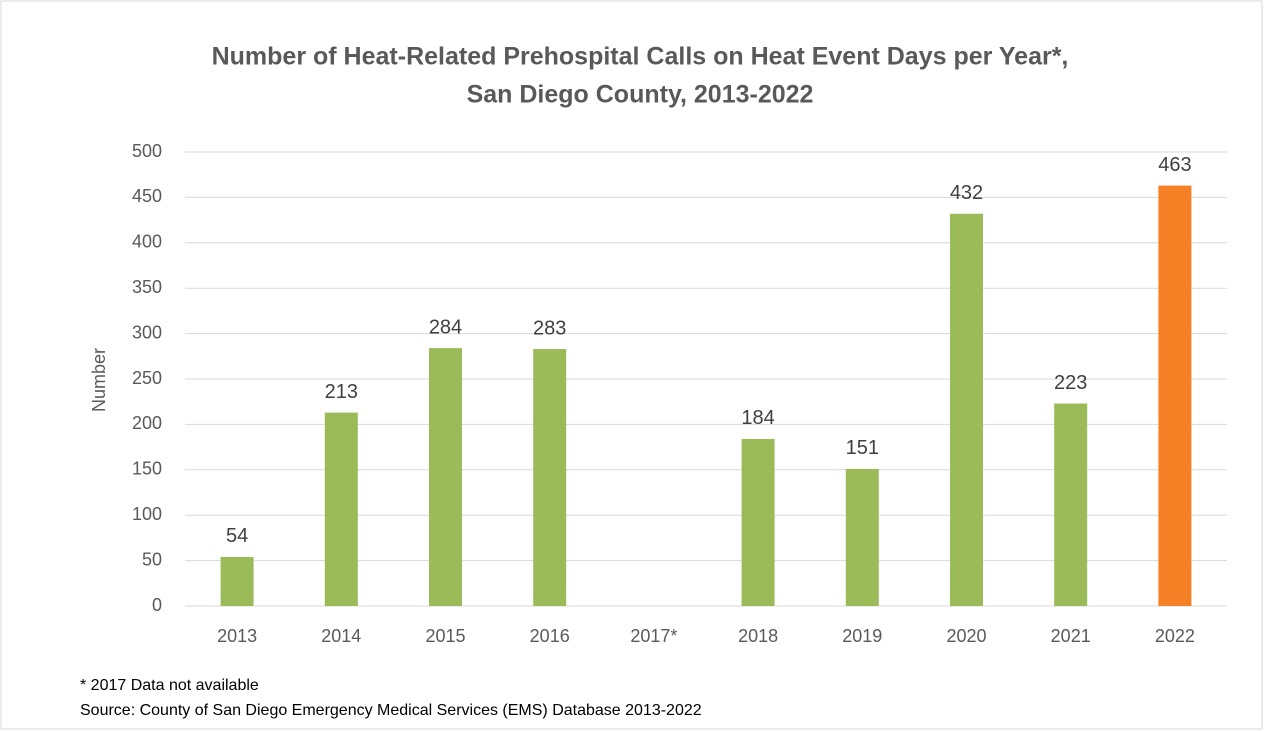  I want to click on x-tick-label: 2016, so click(550, 636).